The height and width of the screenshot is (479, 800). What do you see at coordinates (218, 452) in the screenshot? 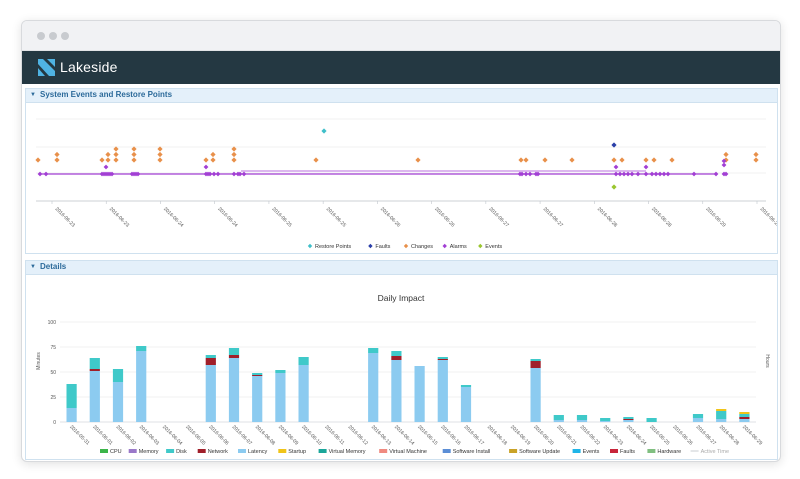
I see `legend-item: Network` at bounding box center [218, 452].